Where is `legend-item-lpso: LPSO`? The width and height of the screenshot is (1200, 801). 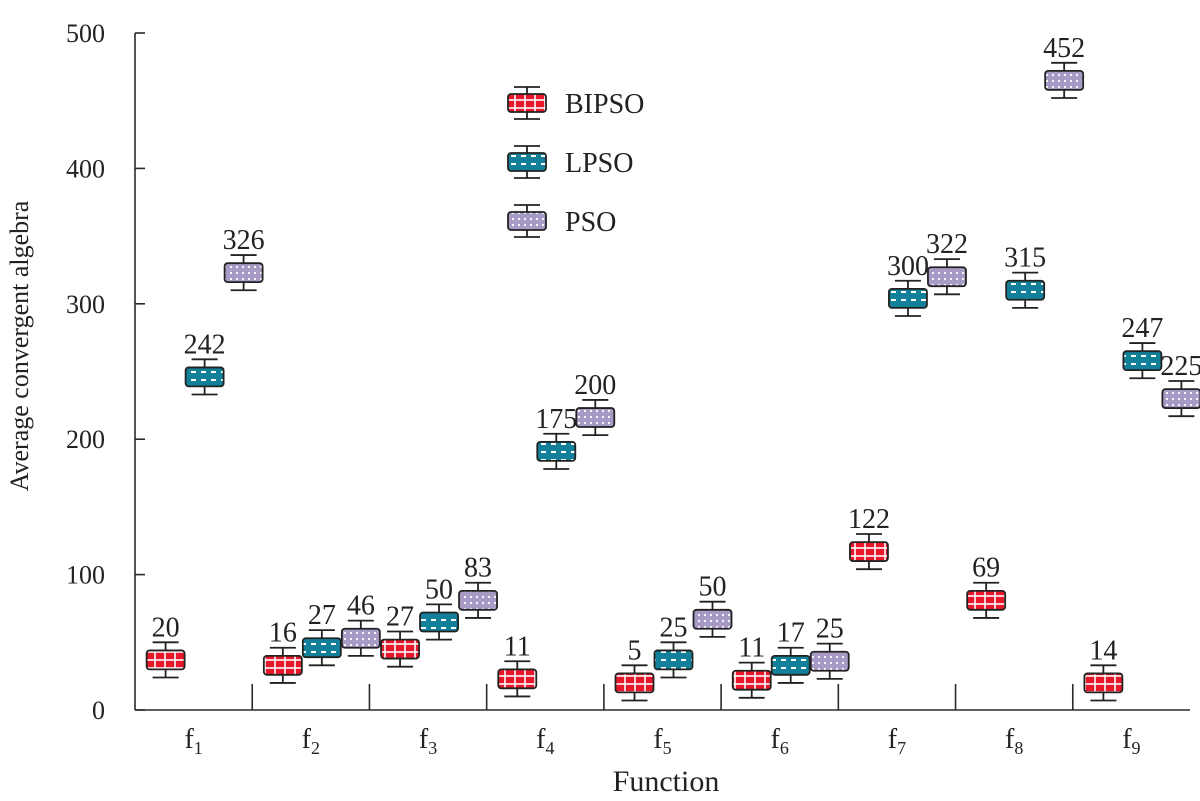
legend-item-lpso: LPSO is located at coordinates (570, 162).